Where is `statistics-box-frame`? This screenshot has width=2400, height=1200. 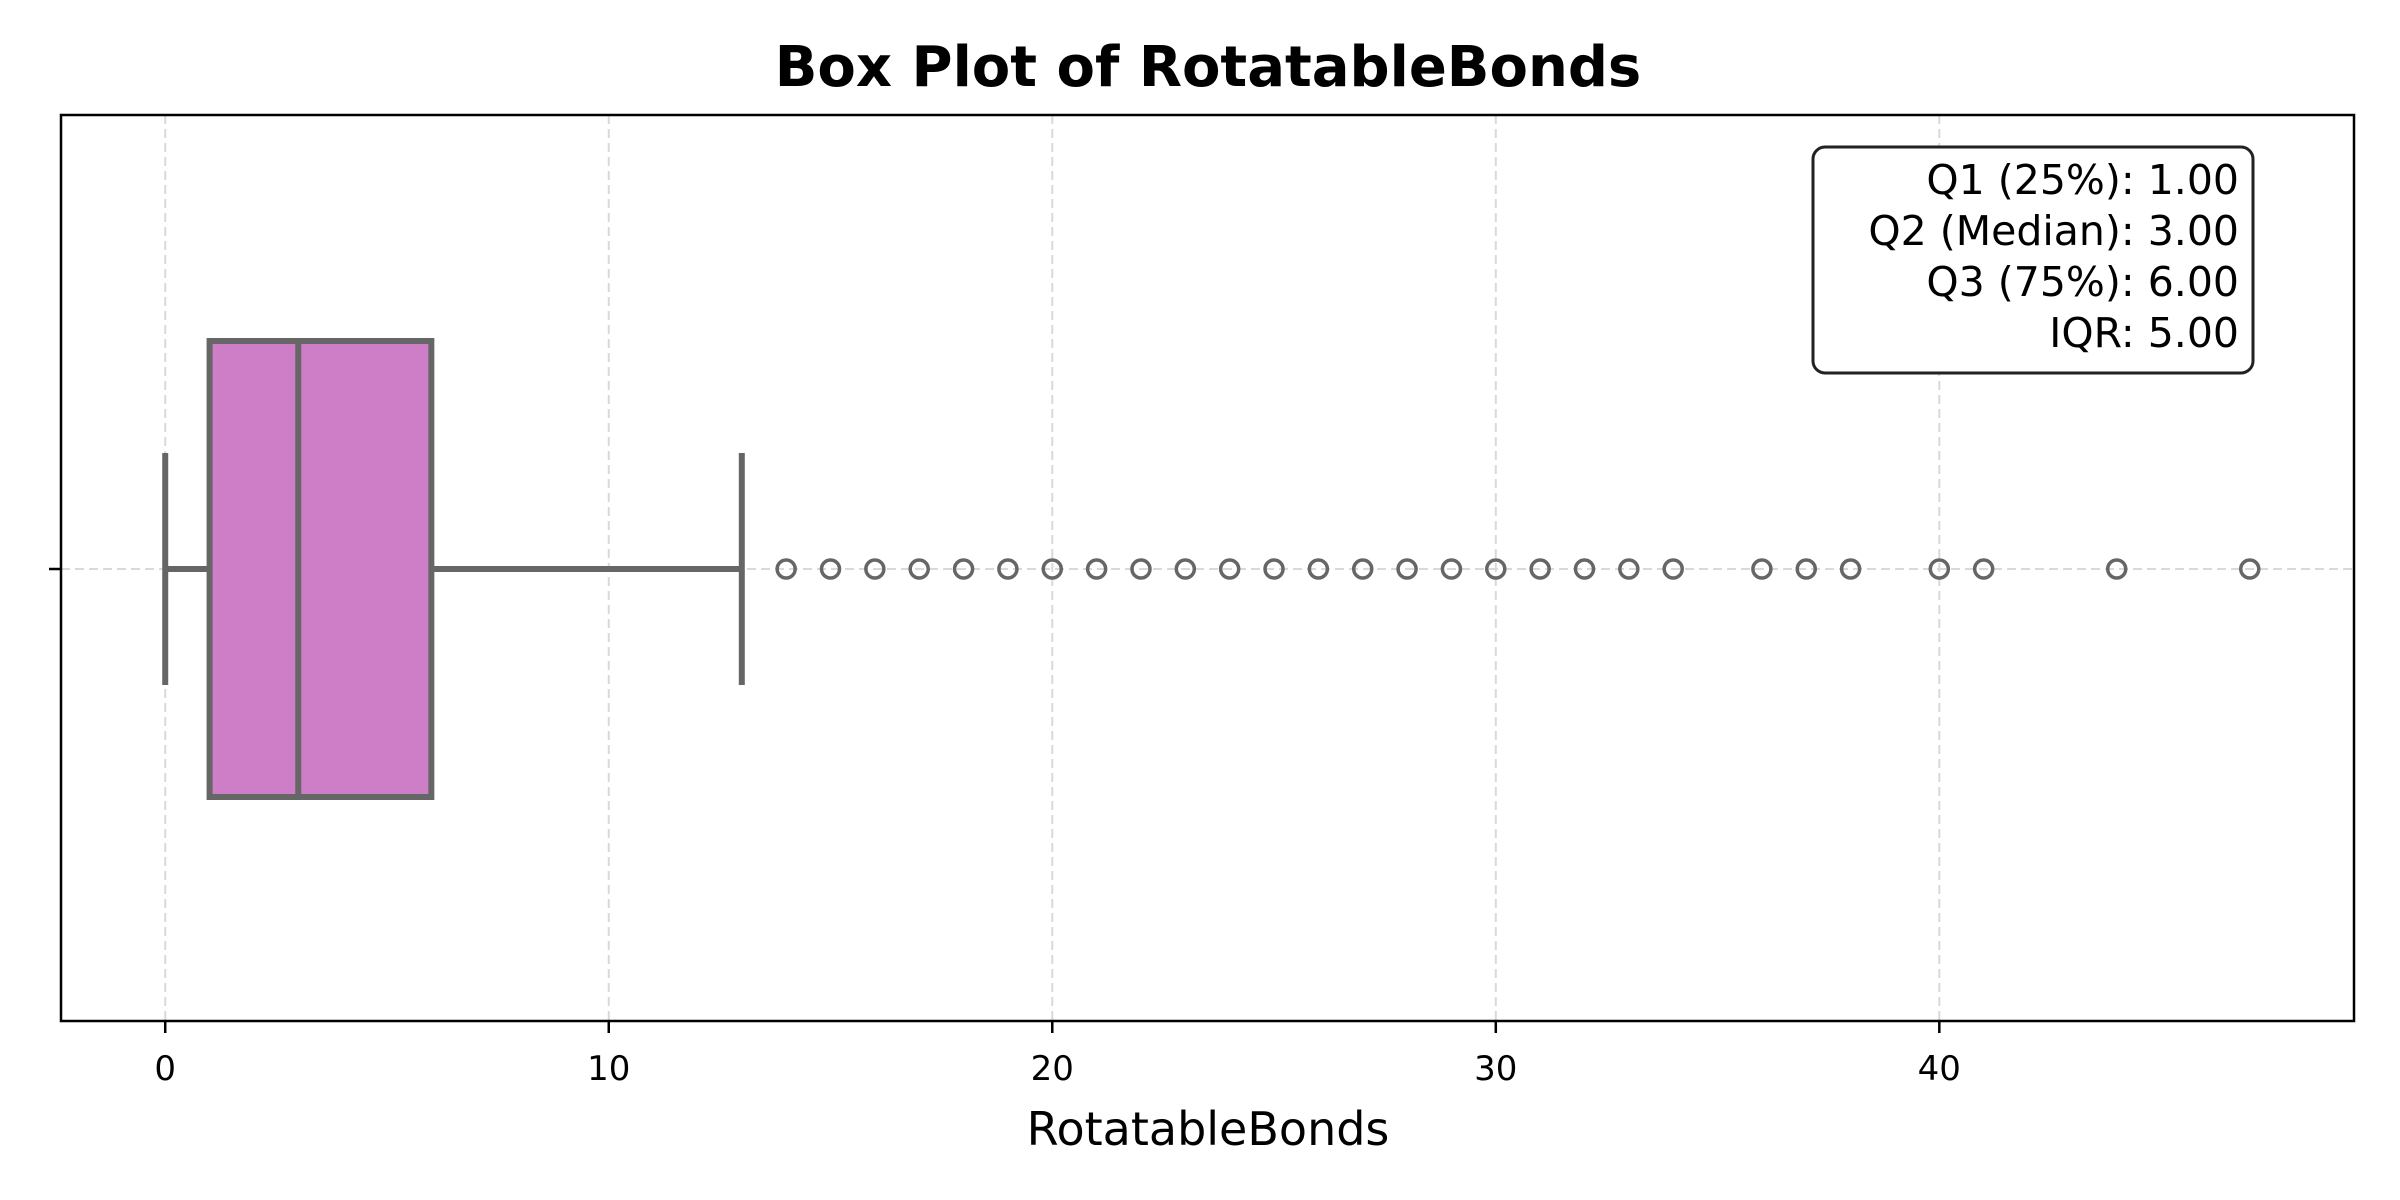 statistics-box-frame is located at coordinates (2033, 260).